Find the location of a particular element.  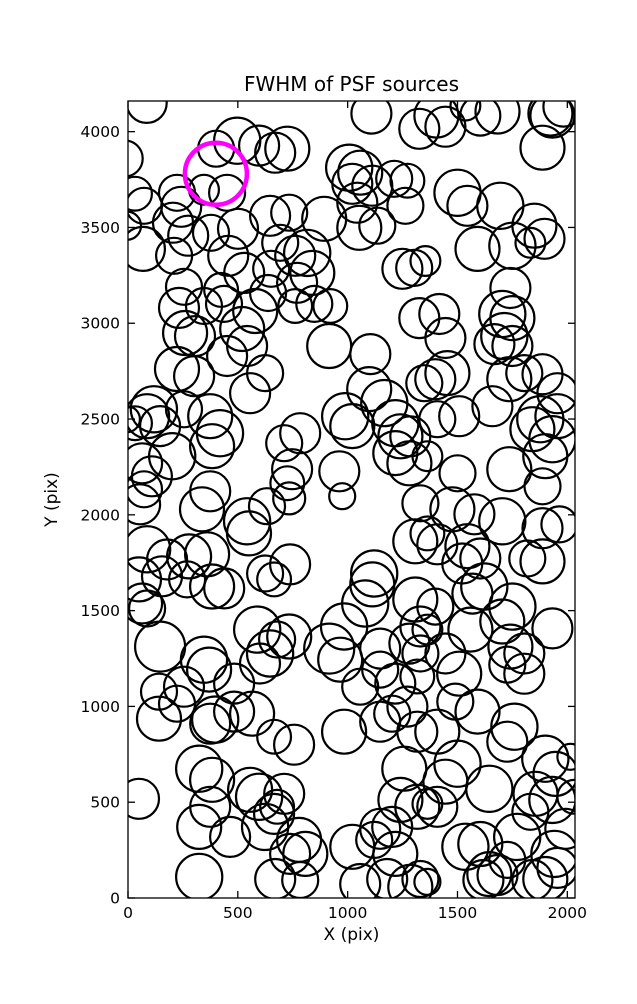

x-tick-label: 1500 is located at coordinates (457, 913).